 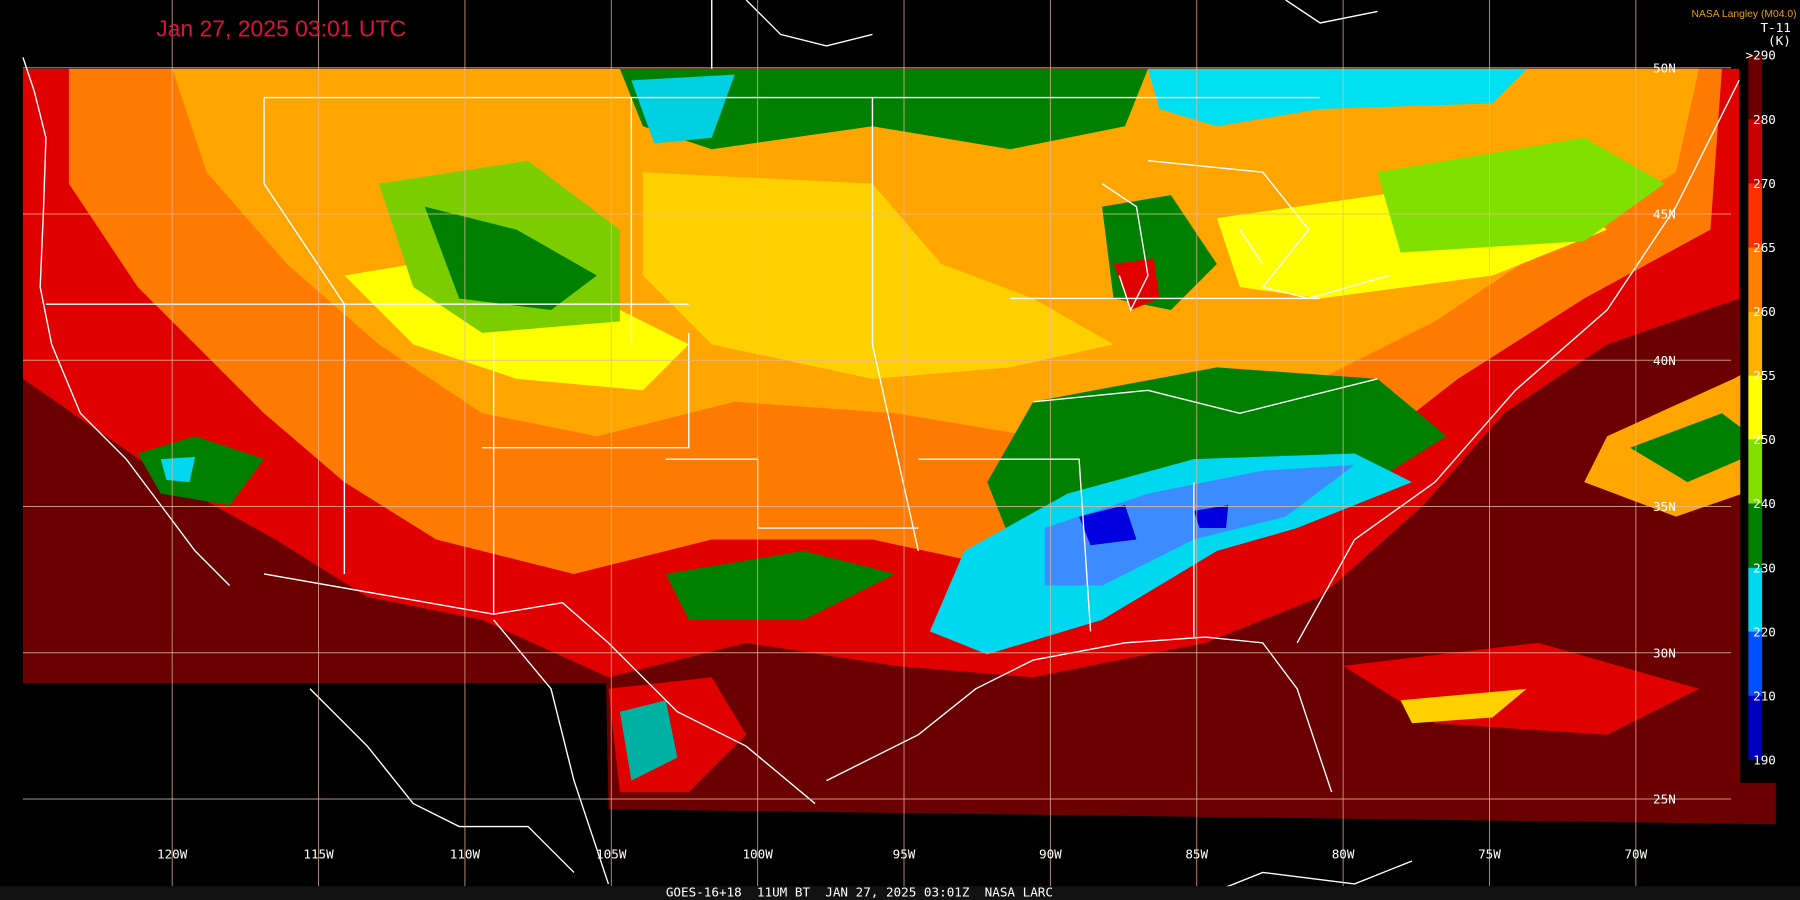 What do you see at coordinates (1664, 652) in the screenshot?
I see `latitude-label: 30N` at bounding box center [1664, 652].